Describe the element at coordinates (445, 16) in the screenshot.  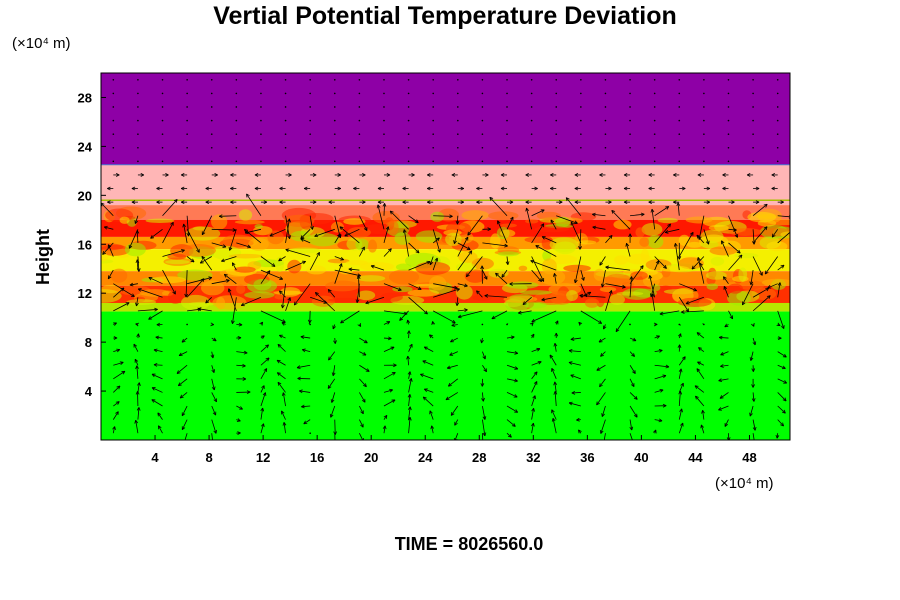
I see `chart-title: Vertial Potential Temperature Deviation` at that location.